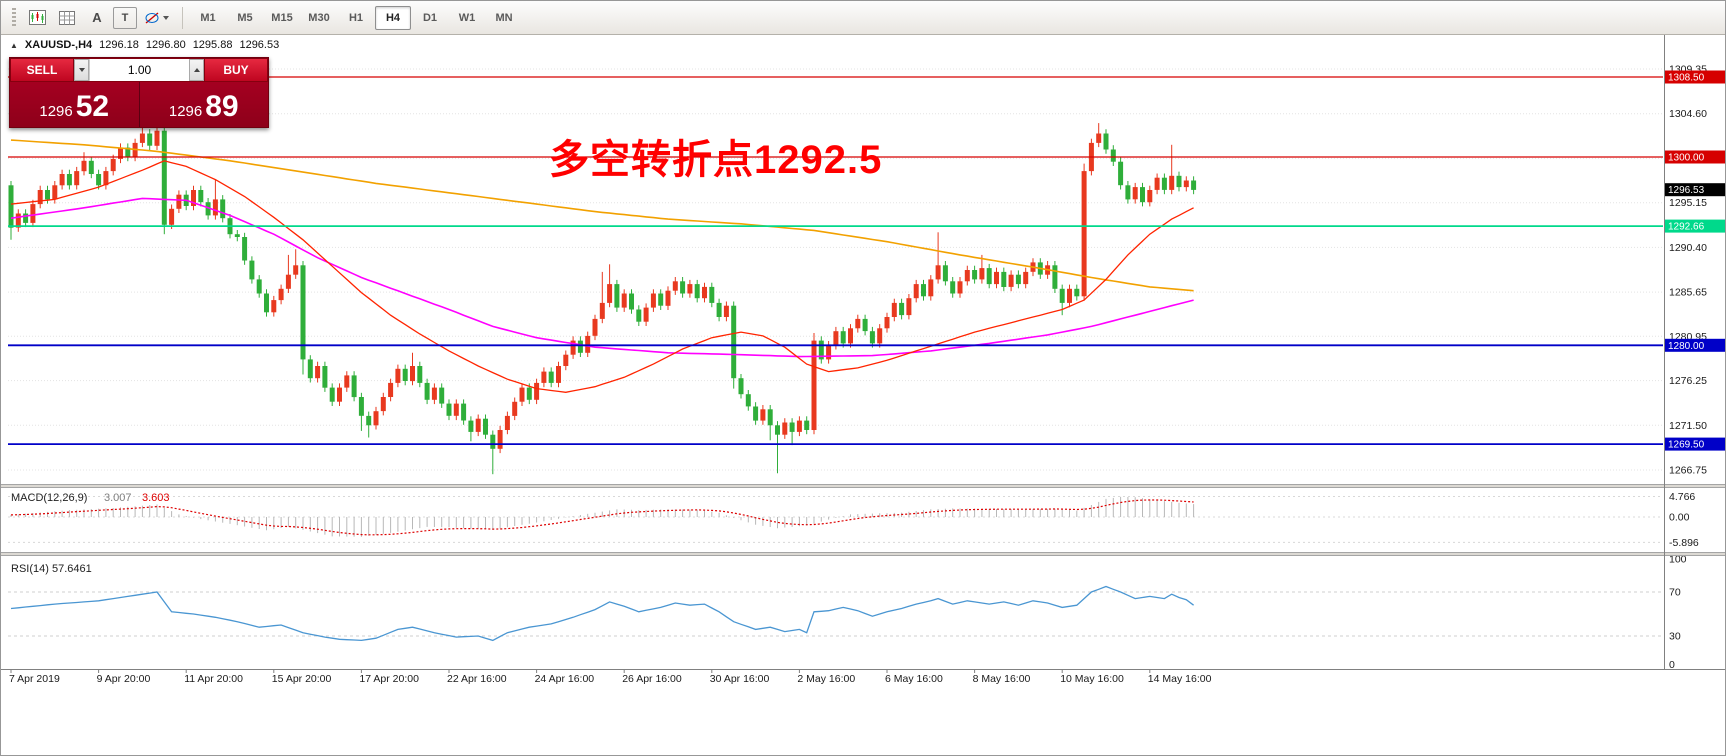 Image resolution: width=1726 pixels, height=756 pixels. I want to click on svg-text: 11 Apr 20:00, so click(213, 679).